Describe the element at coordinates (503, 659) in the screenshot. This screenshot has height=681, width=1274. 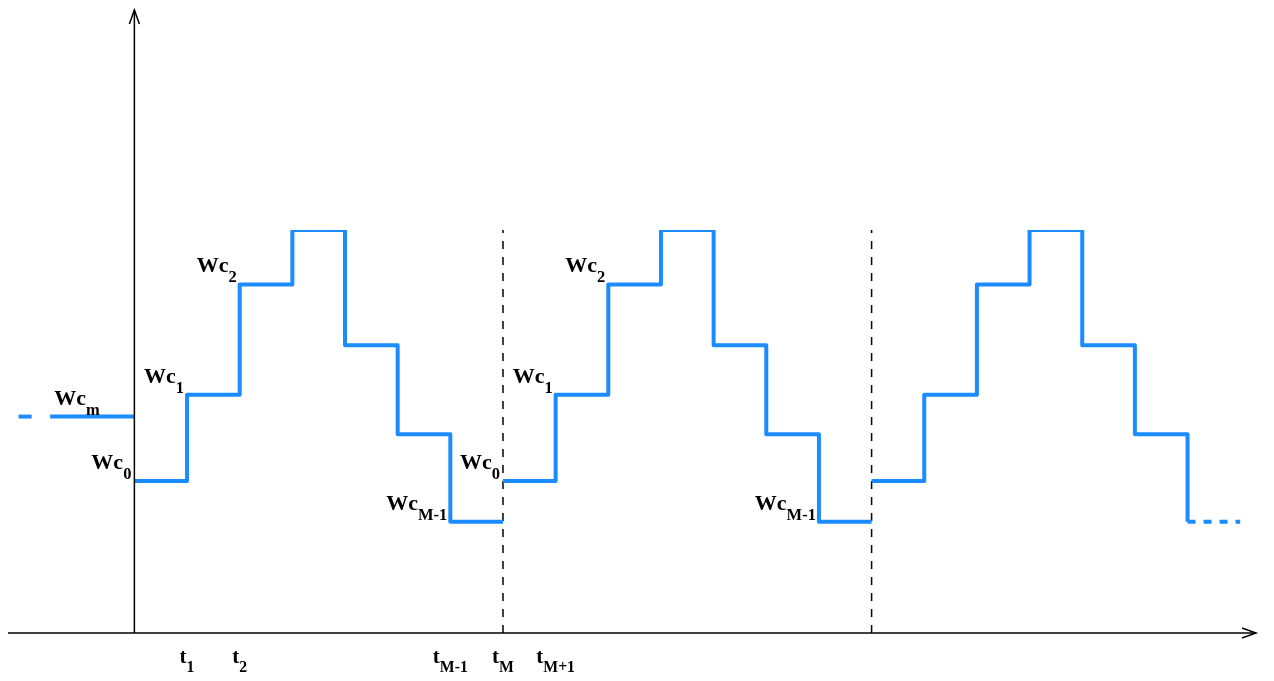
I see `x-tick-label: t$_{M}$` at that location.